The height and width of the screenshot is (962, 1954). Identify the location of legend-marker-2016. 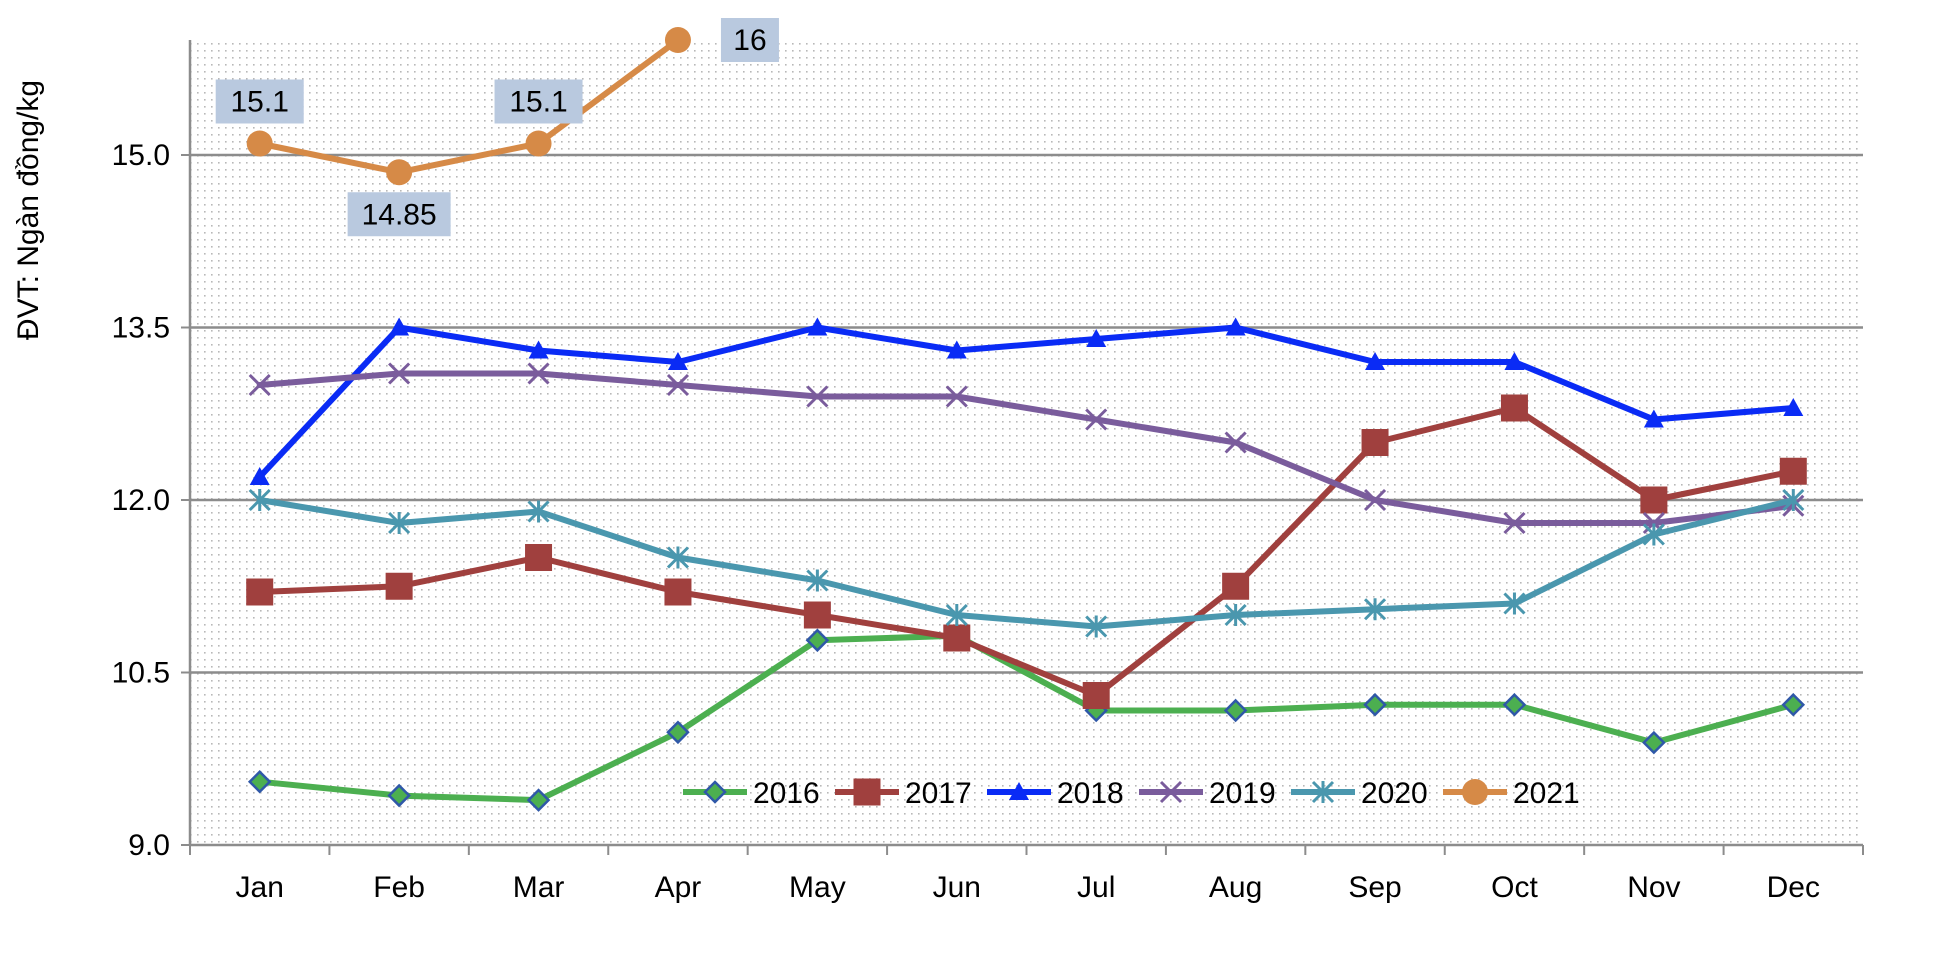
(715, 792).